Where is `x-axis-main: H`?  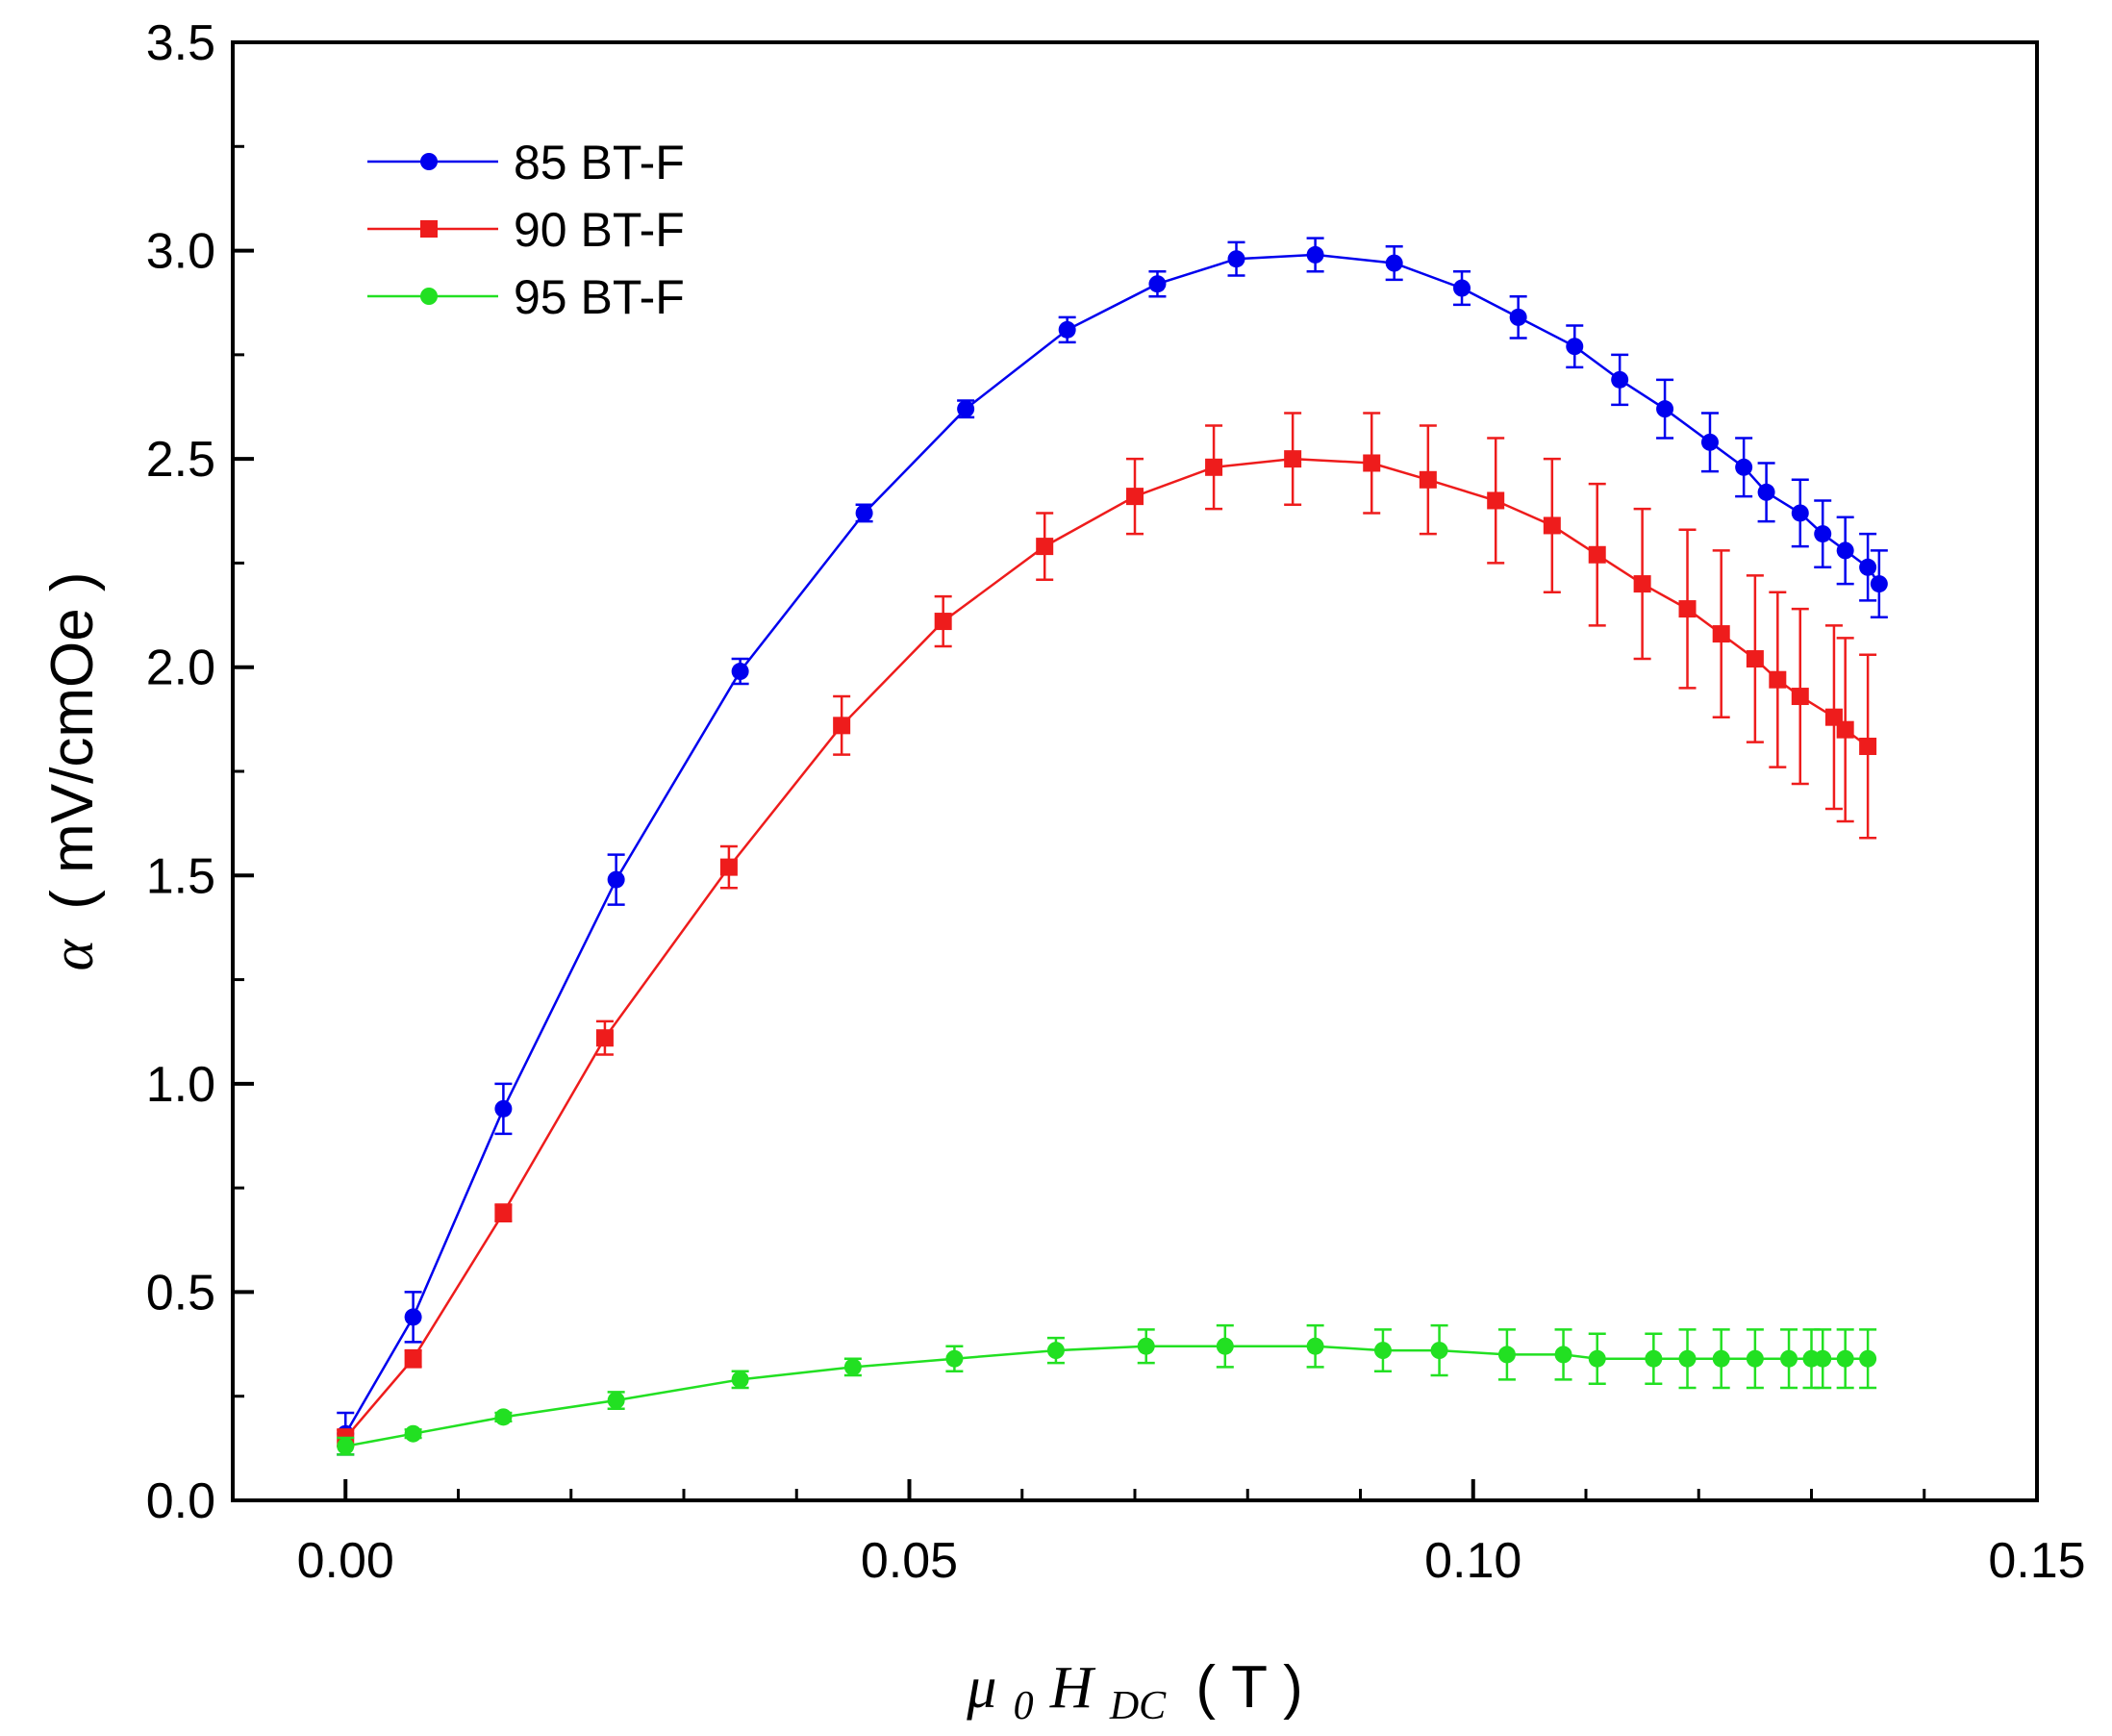 x-axis-main: H is located at coordinates (1072, 1688).